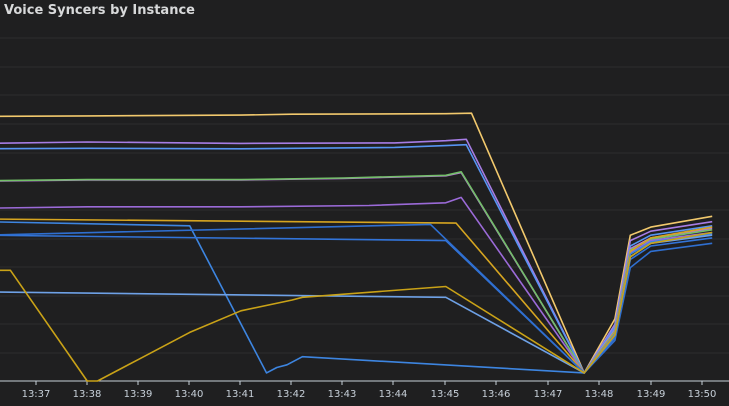 This screenshot has height=406, width=729. I want to click on x-tick-label: 13:39, so click(138, 394).